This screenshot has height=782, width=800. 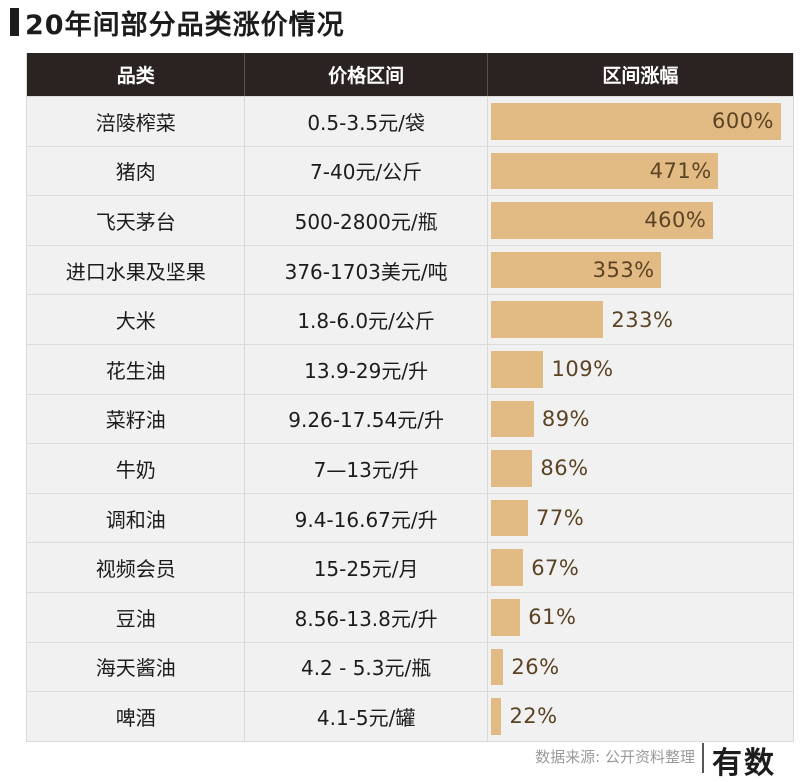 I want to click on increase-label: 353%, so click(x=623, y=270).